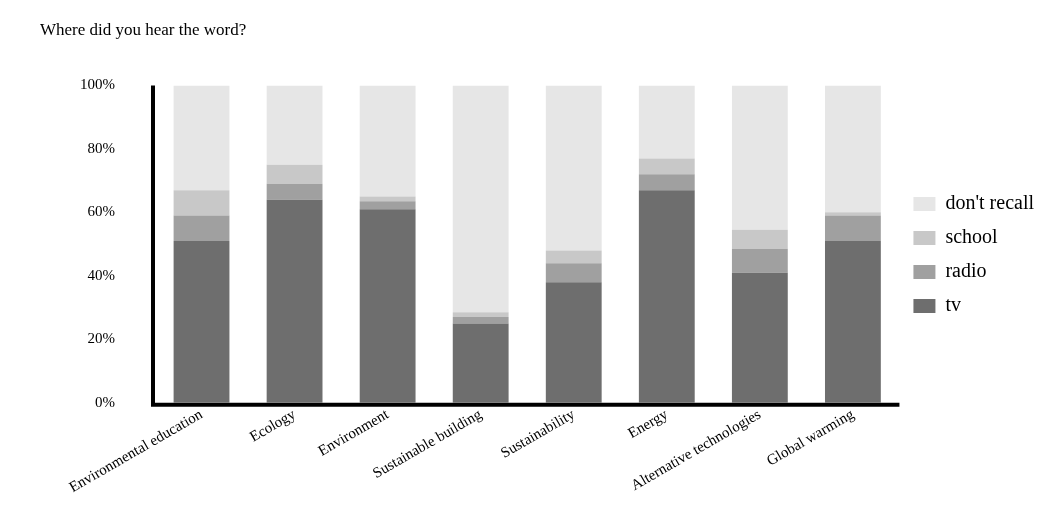 The width and height of the screenshot is (1064, 505). What do you see at coordinates (143, 29) in the screenshot?
I see `chart-title: Where did you hear the word?` at bounding box center [143, 29].